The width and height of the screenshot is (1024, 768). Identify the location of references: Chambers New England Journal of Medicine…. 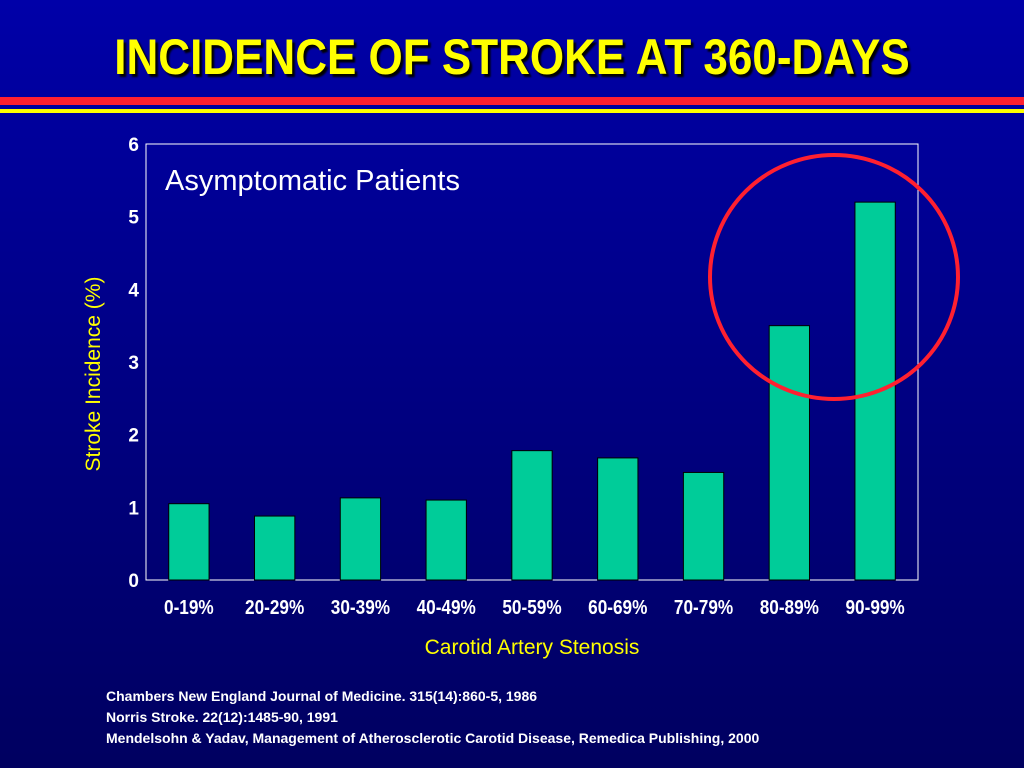
(432, 717).